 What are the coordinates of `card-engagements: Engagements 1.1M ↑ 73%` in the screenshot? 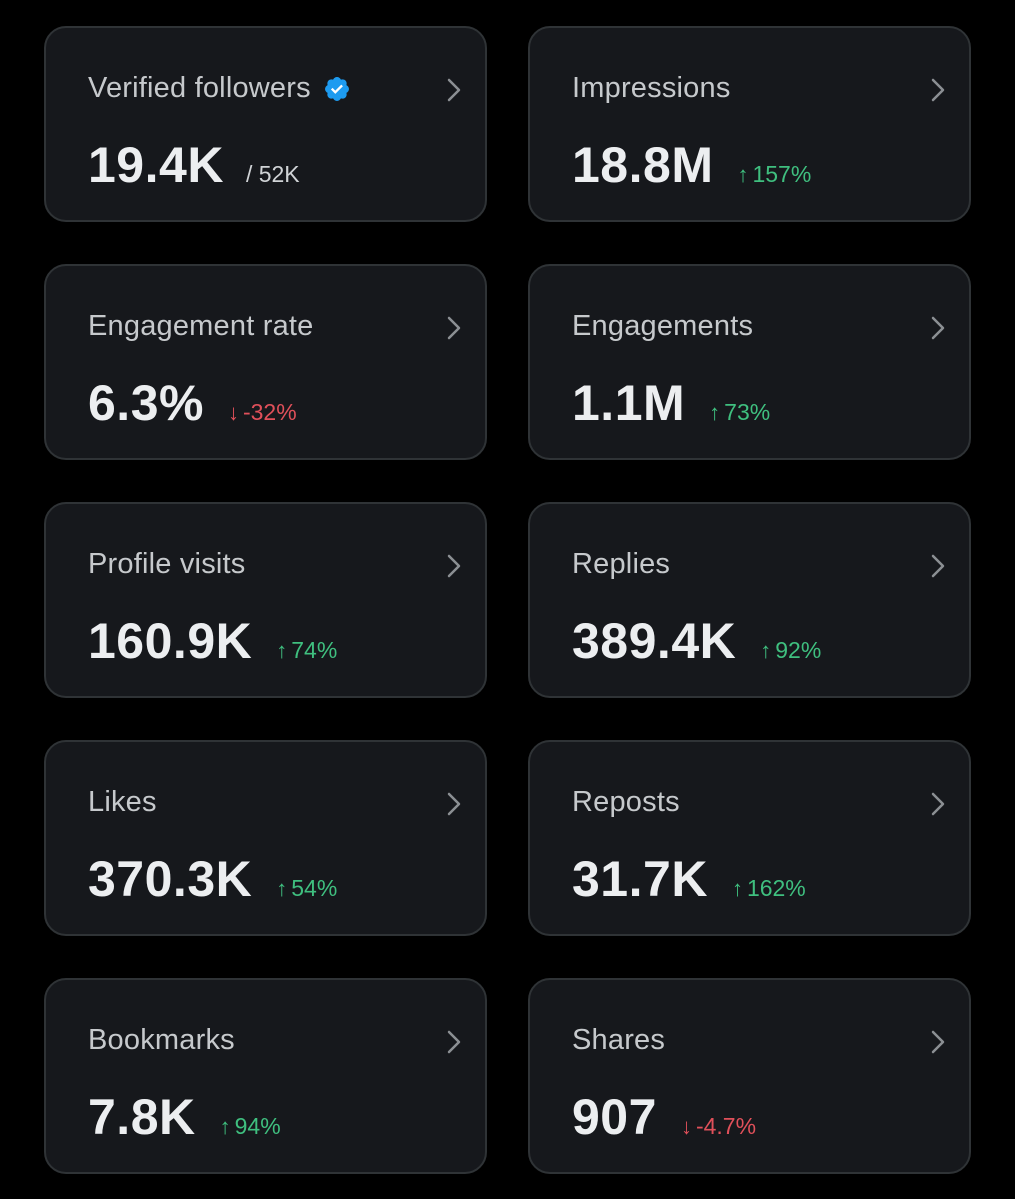 It's located at (749, 362).